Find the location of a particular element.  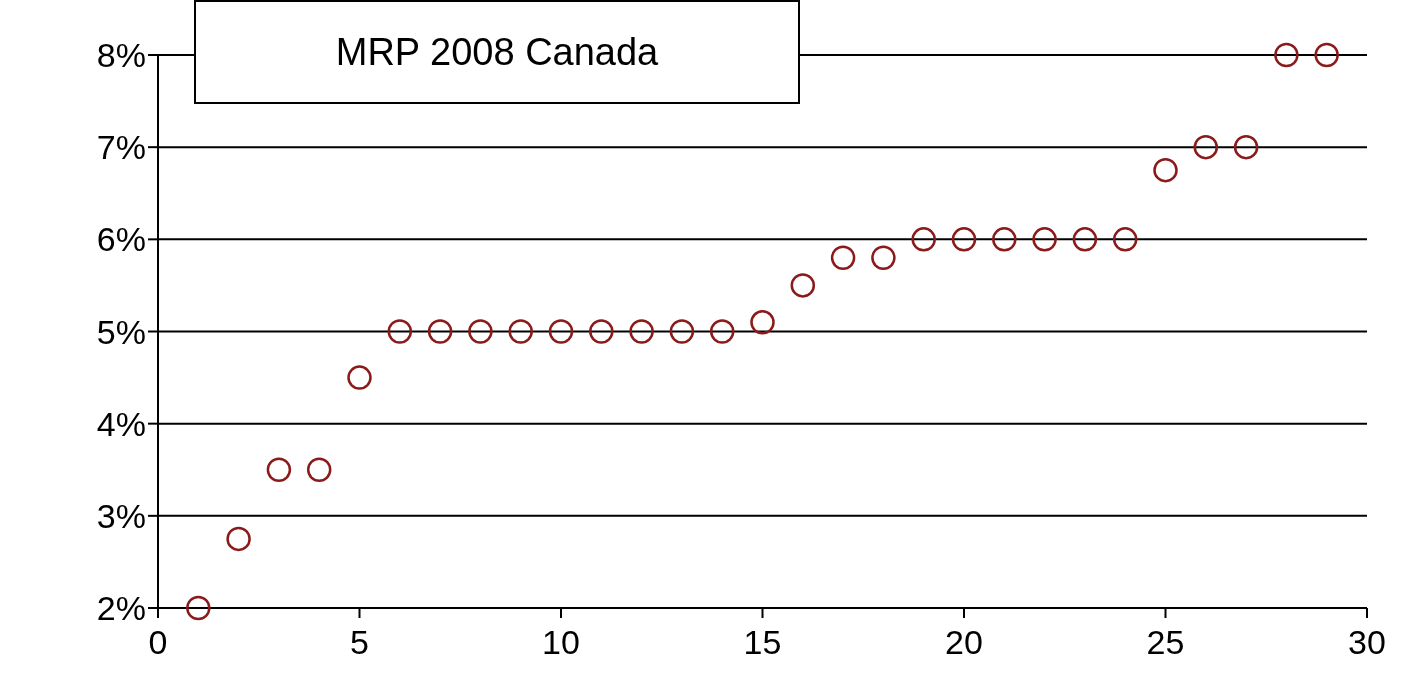

chart-title: MRP 2008 Canada is located at coordinates (497, 52).